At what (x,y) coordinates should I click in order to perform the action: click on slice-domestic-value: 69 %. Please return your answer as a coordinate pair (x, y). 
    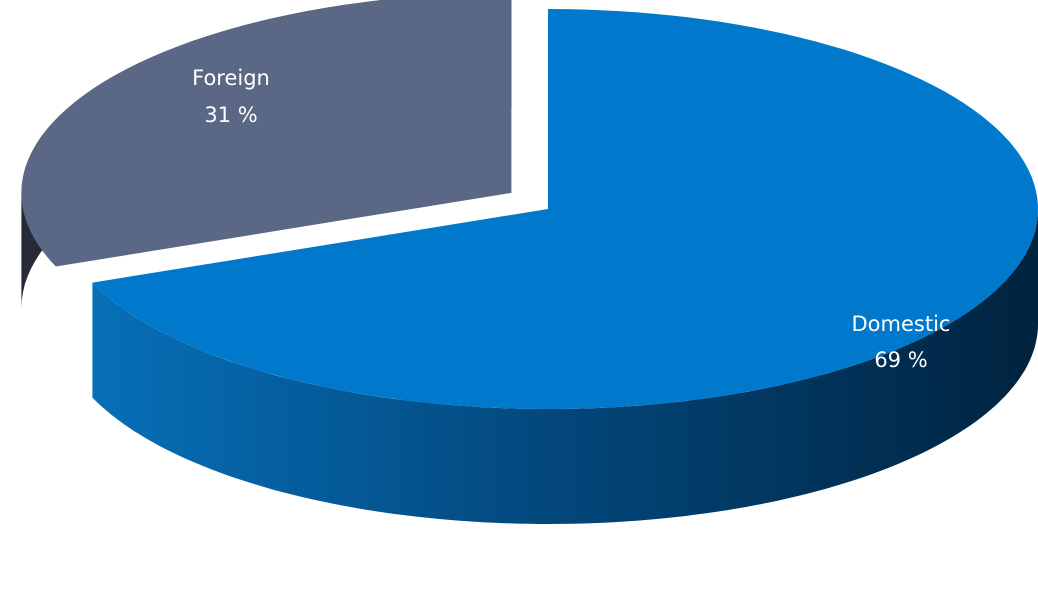
    Looking at the image, I should click on (900, 360).